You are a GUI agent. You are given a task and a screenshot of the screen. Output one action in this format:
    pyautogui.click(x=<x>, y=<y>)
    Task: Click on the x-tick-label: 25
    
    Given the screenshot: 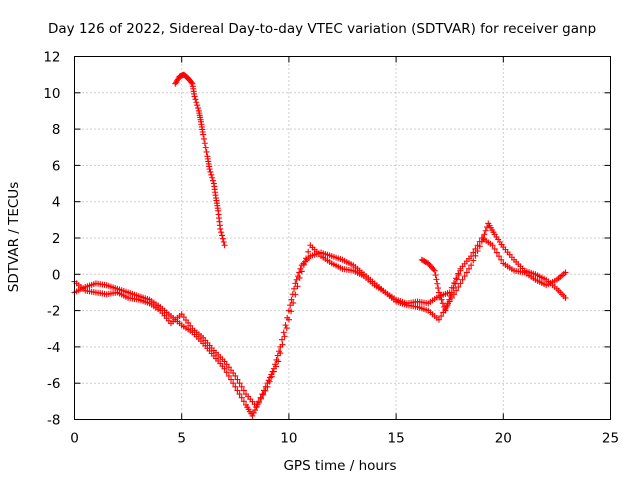 What is the action you would take?
    pyautogui.click(x=610, y=439)
    